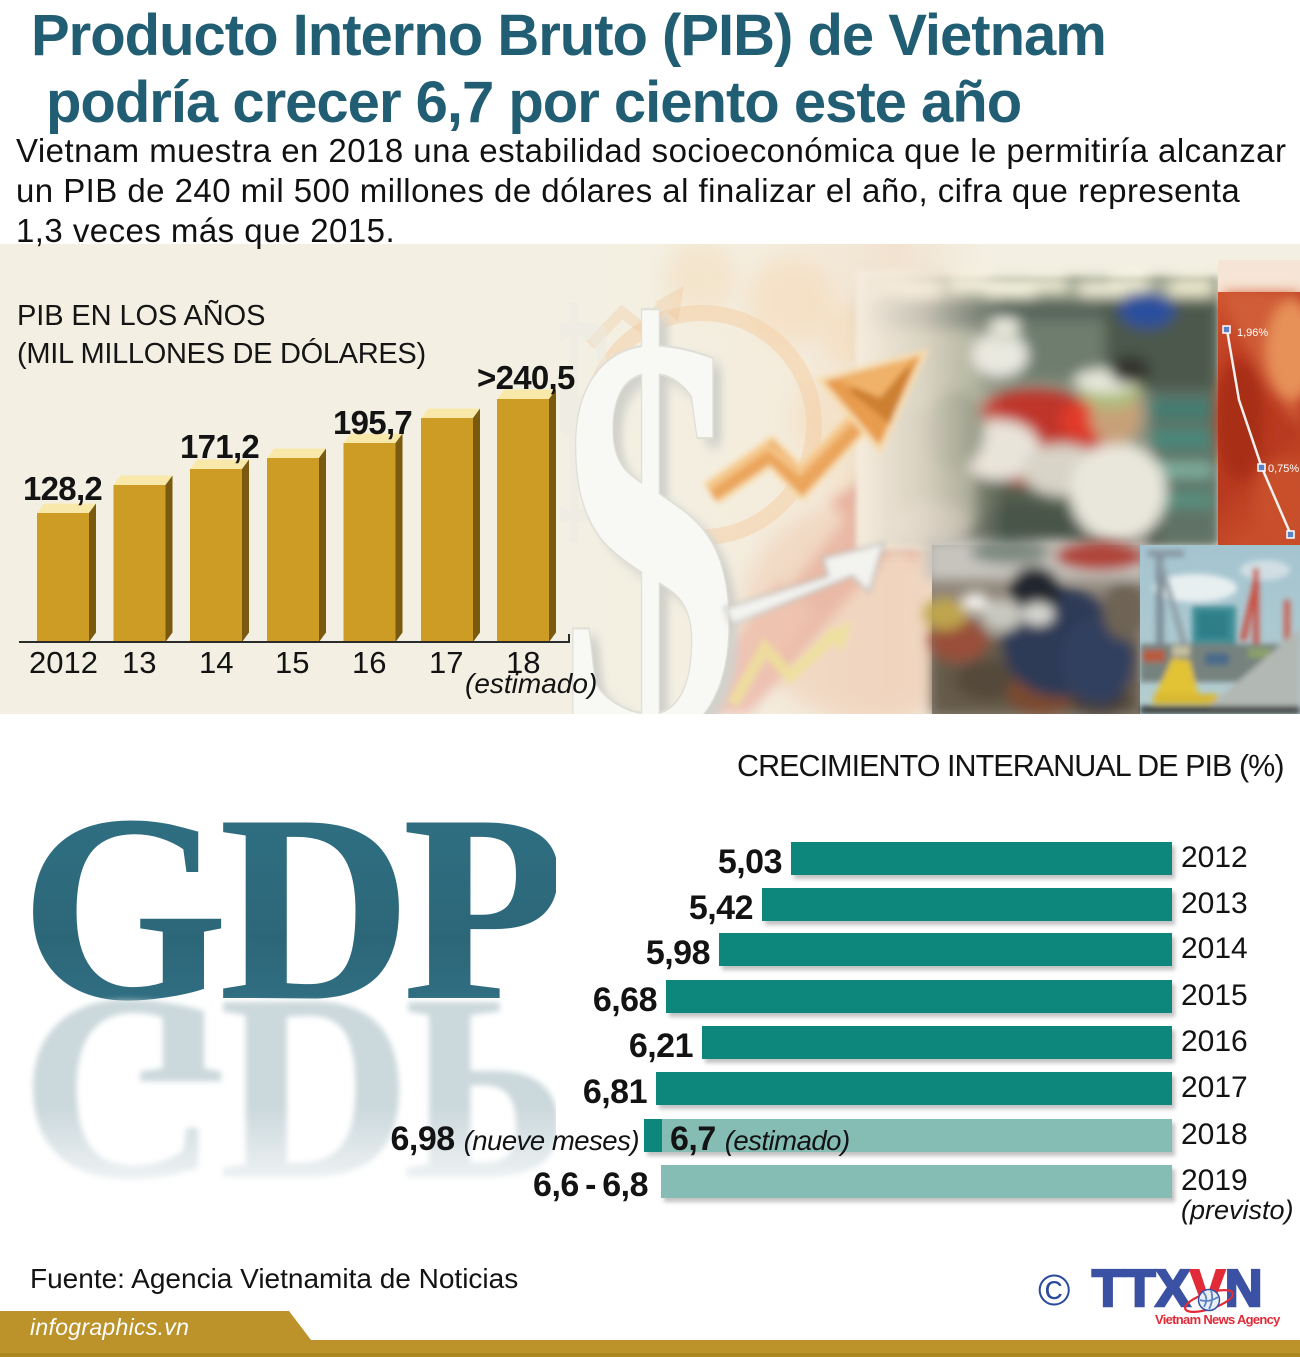 This screenshot has height=1357, width=1300. Describe the element at coordinates (1252, 333) in the screenshot. I see `svg-text: 1,96%` at that location.